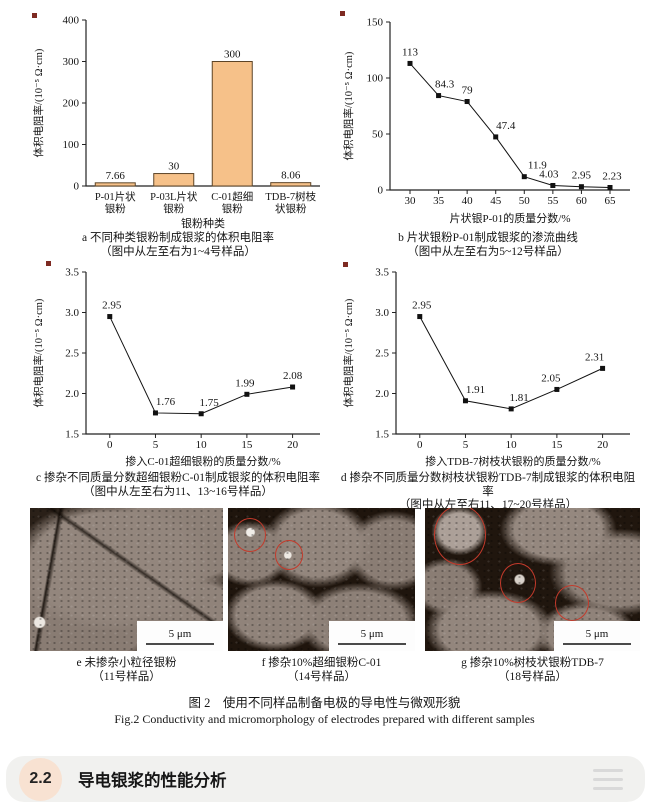  I want to click on sem-figure-g: 5 μm g 掺杂10%树枝状银粉TDB-7 （18号样品）, so click(532, 596).